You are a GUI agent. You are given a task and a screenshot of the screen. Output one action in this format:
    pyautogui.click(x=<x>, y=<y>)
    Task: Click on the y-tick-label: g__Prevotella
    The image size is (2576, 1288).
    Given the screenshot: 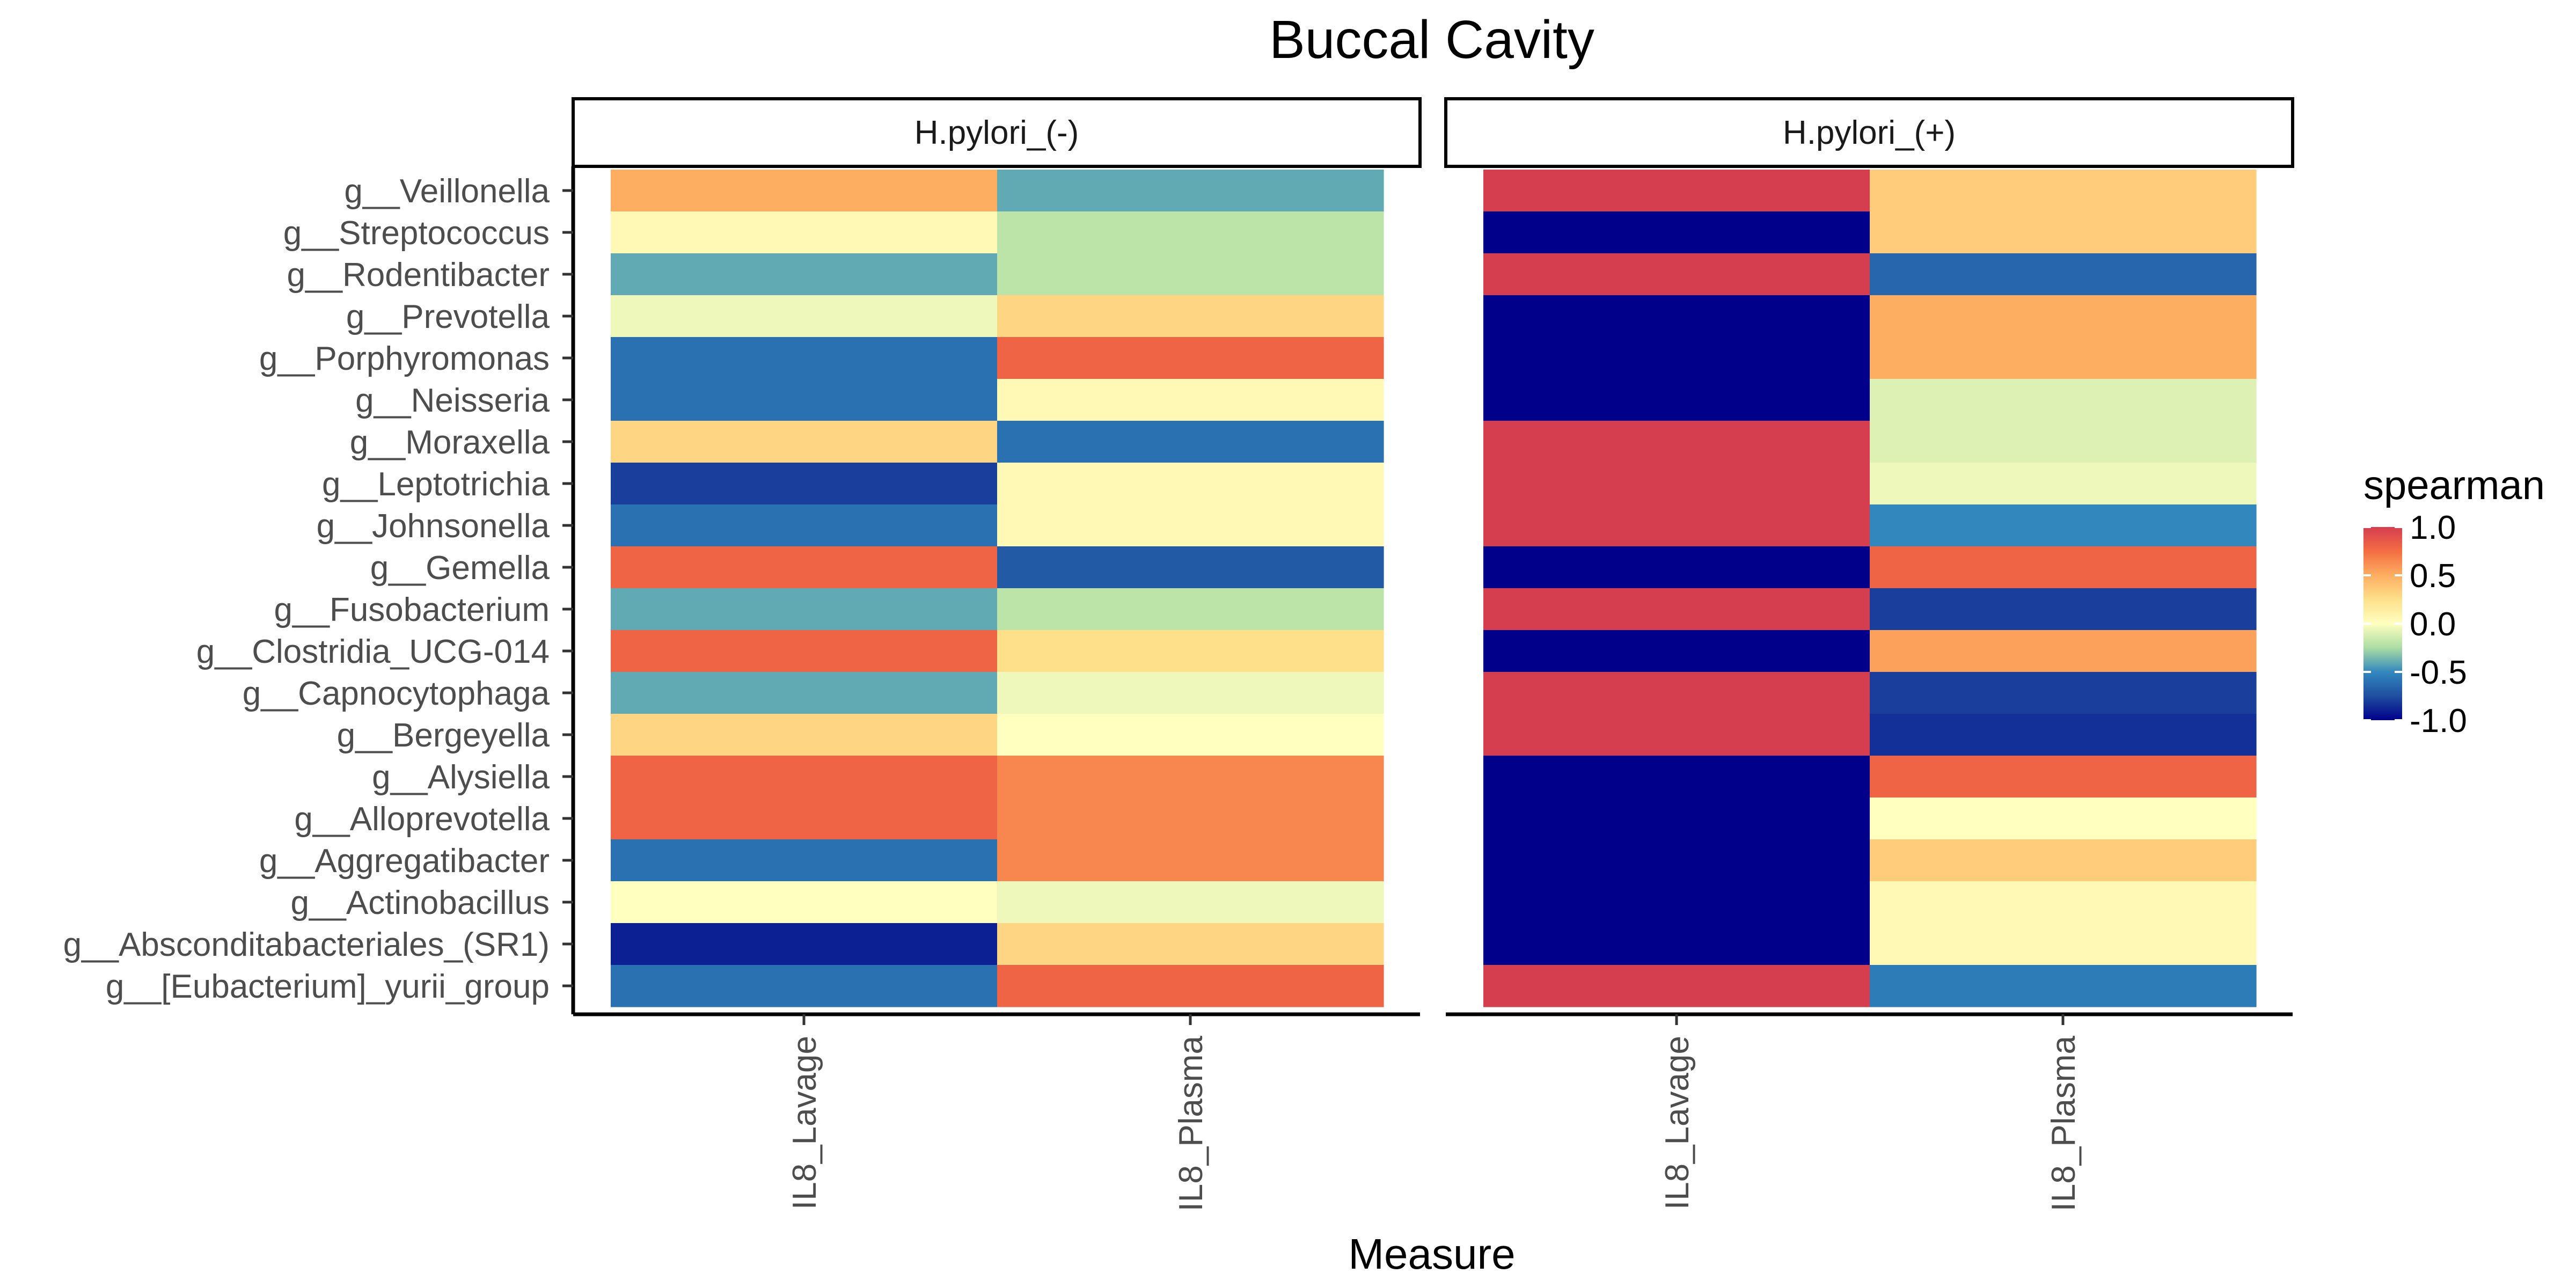 What is the action you would take?
    pyautogui.click(x=448, y=316)
    